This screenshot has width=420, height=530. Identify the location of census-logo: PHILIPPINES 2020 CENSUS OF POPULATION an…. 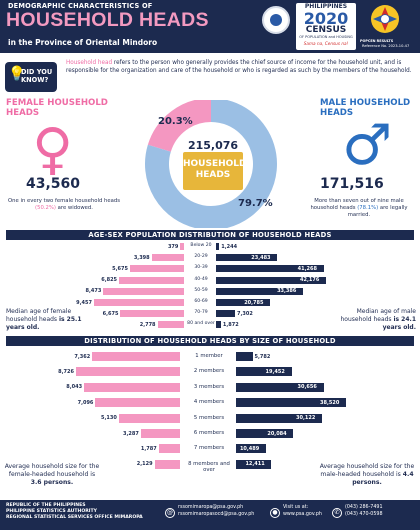
(326, 26).